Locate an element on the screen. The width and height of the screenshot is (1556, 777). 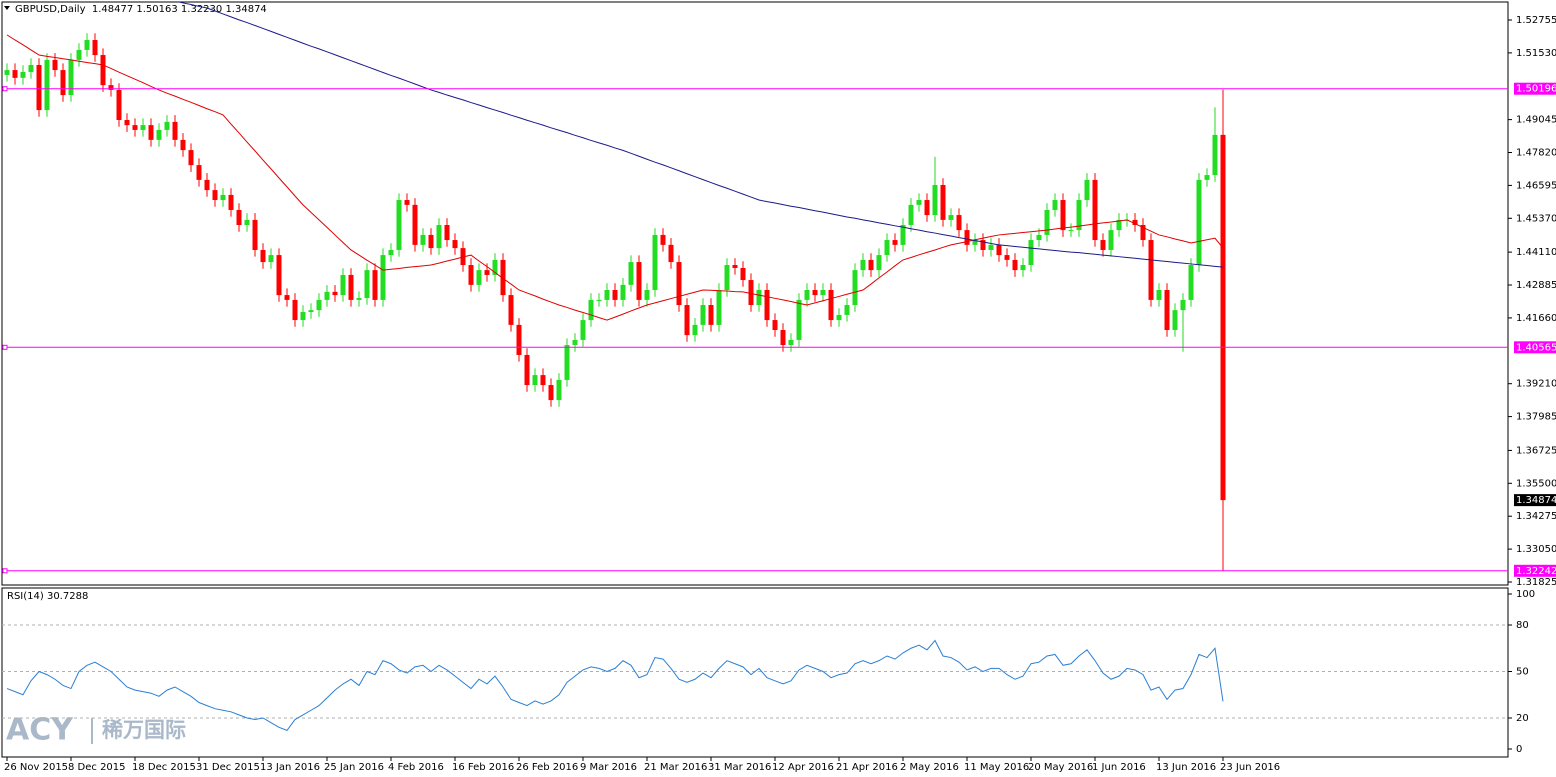
x-tick-label: 25 Jan 2016 is located at coordinates (354, 767).